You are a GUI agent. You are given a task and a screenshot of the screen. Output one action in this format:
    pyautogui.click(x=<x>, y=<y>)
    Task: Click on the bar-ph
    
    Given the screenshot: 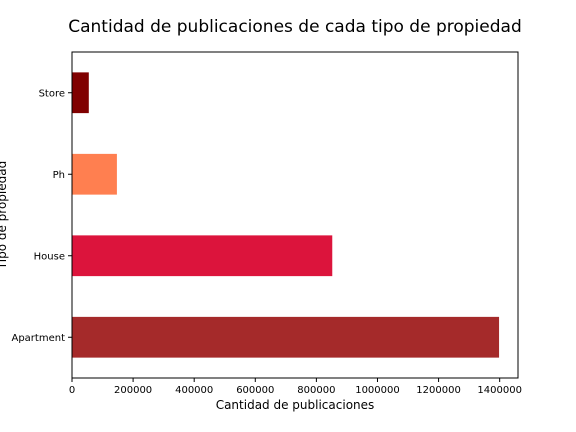 What is the action you would take?
    pyautogui.click(x=94, y=174)
    